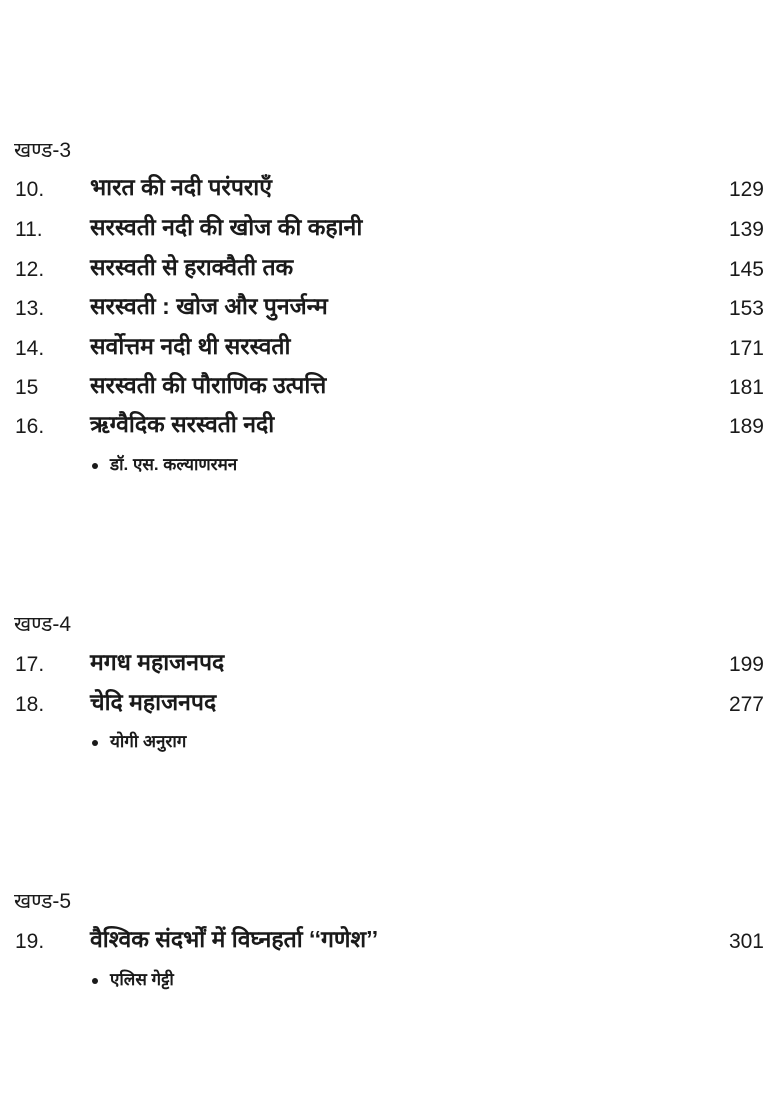 Image resolution: width=780 pixels, height=1108 pixels. Describe the element at coordinates (43, 901) in the screenshot. I see `section-heading: खण्ड-5` at that location.